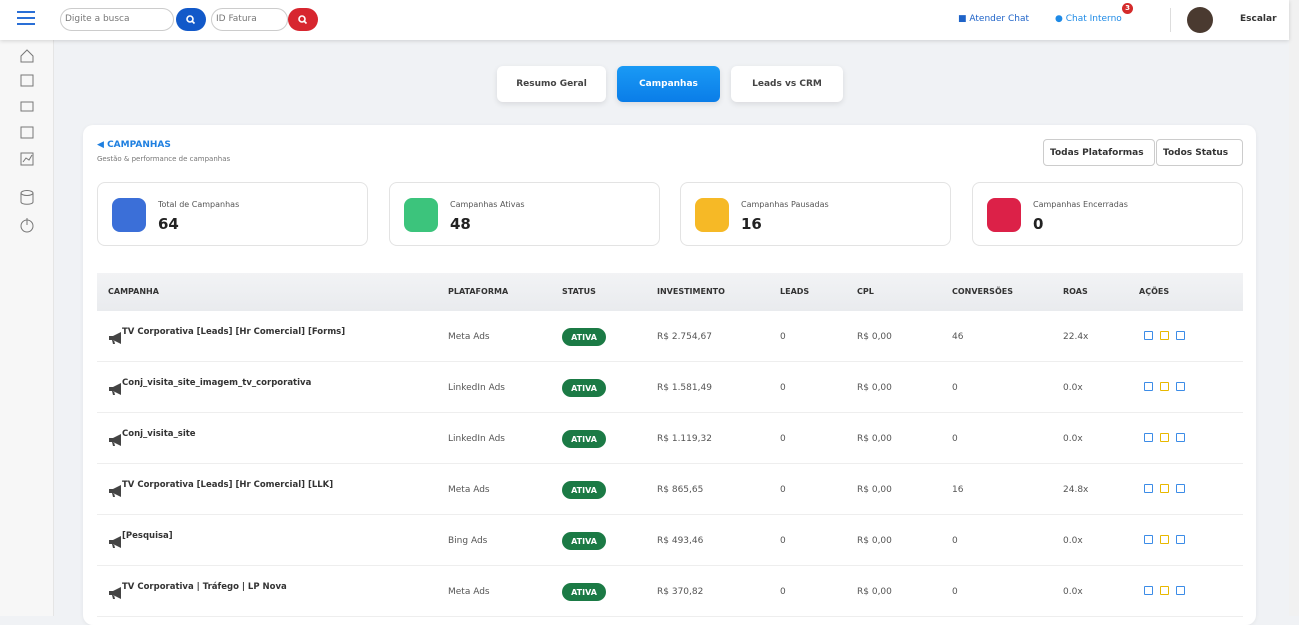 This screenshot has width=1299, height=625. Describe the element at coordinates (684, 388) in the screenshot. I see `cell: R$ 1.581,49` at that location.